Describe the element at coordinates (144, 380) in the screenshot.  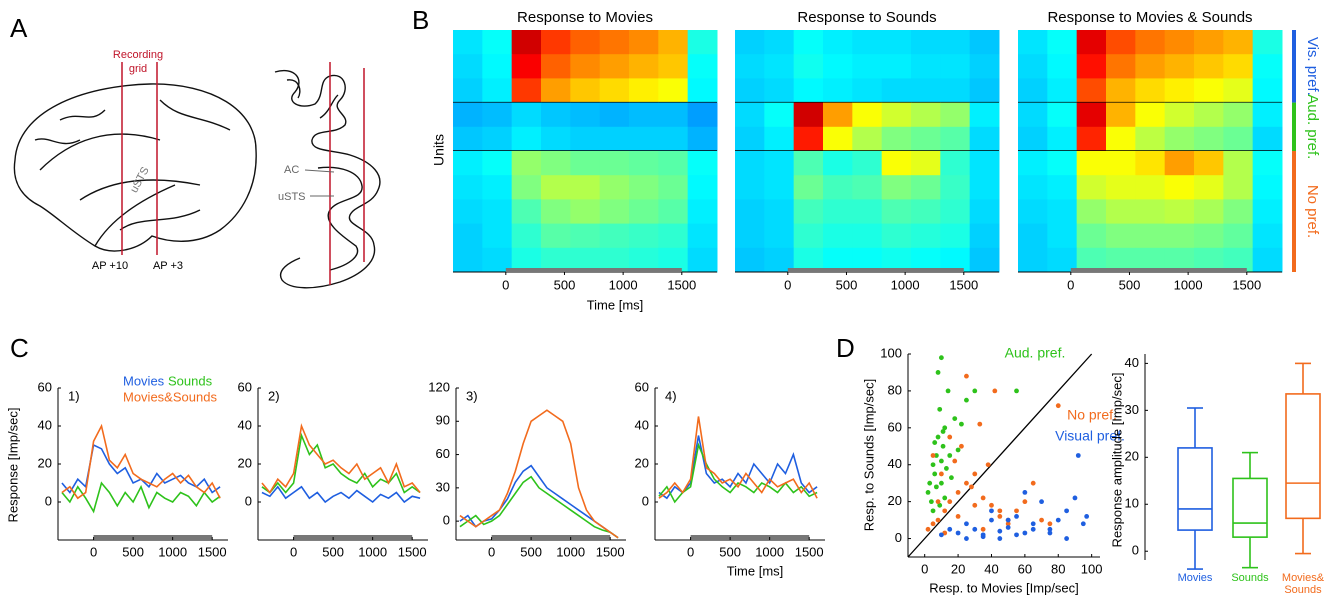
I see `legend-entry: Movies` at that location.